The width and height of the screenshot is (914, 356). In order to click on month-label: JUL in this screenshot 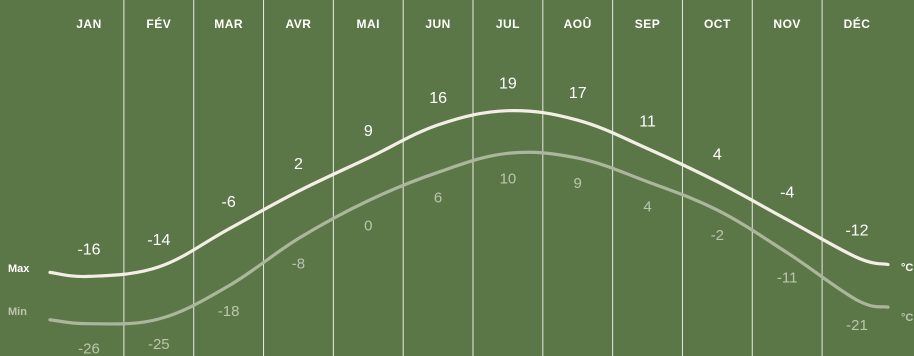, I will do `click(508, 24)`.